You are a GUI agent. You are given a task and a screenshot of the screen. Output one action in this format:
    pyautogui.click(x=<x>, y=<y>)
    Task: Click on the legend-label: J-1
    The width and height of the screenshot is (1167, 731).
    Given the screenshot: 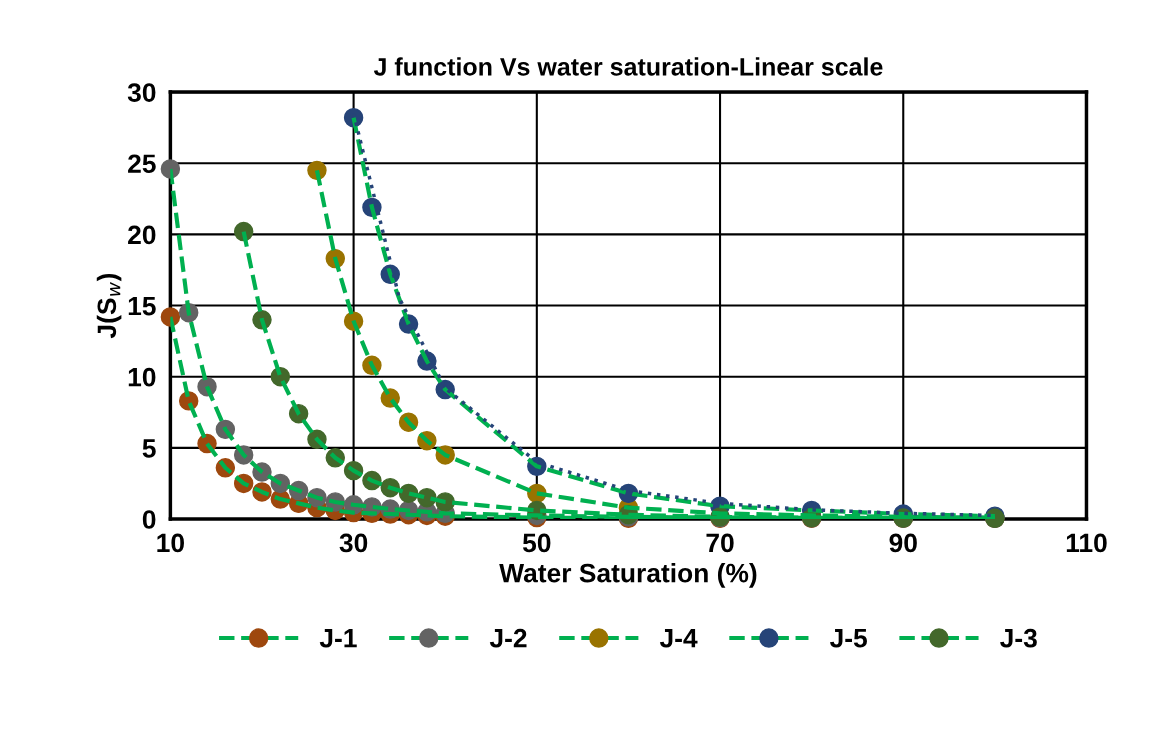 What is the action you would take?
    pyautogui.click(x=338, y=638)
    